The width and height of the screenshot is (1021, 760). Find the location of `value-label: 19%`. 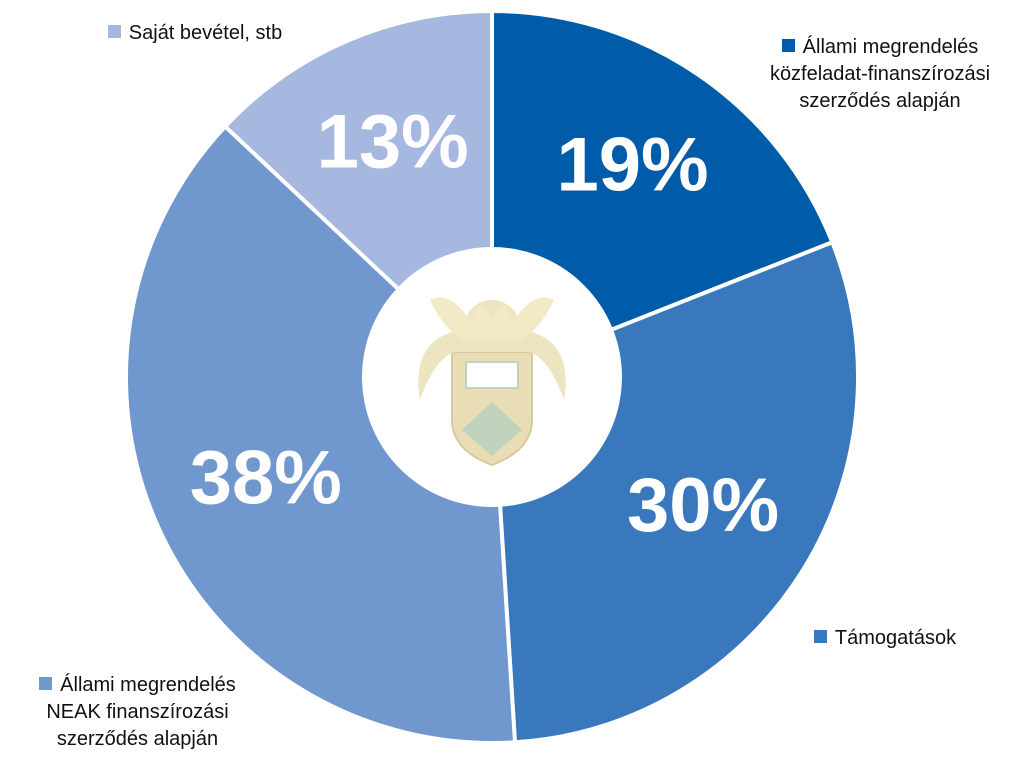

value-label: 19% is located at coordinates (632, 164).